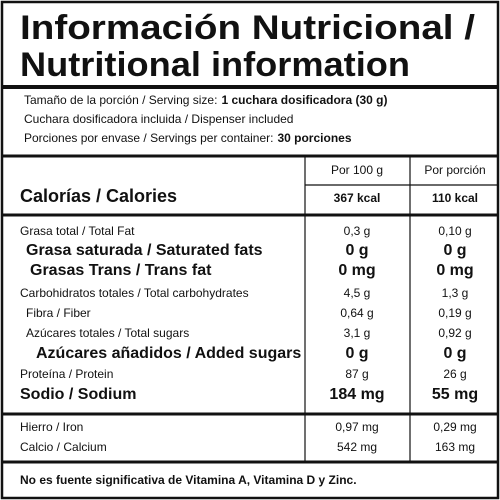 The image size is (500, 500). What do you see at coordinates (215, 65) in the screenshot?
I see `title-line: Nutritional information` at bounding box center [215, 65].